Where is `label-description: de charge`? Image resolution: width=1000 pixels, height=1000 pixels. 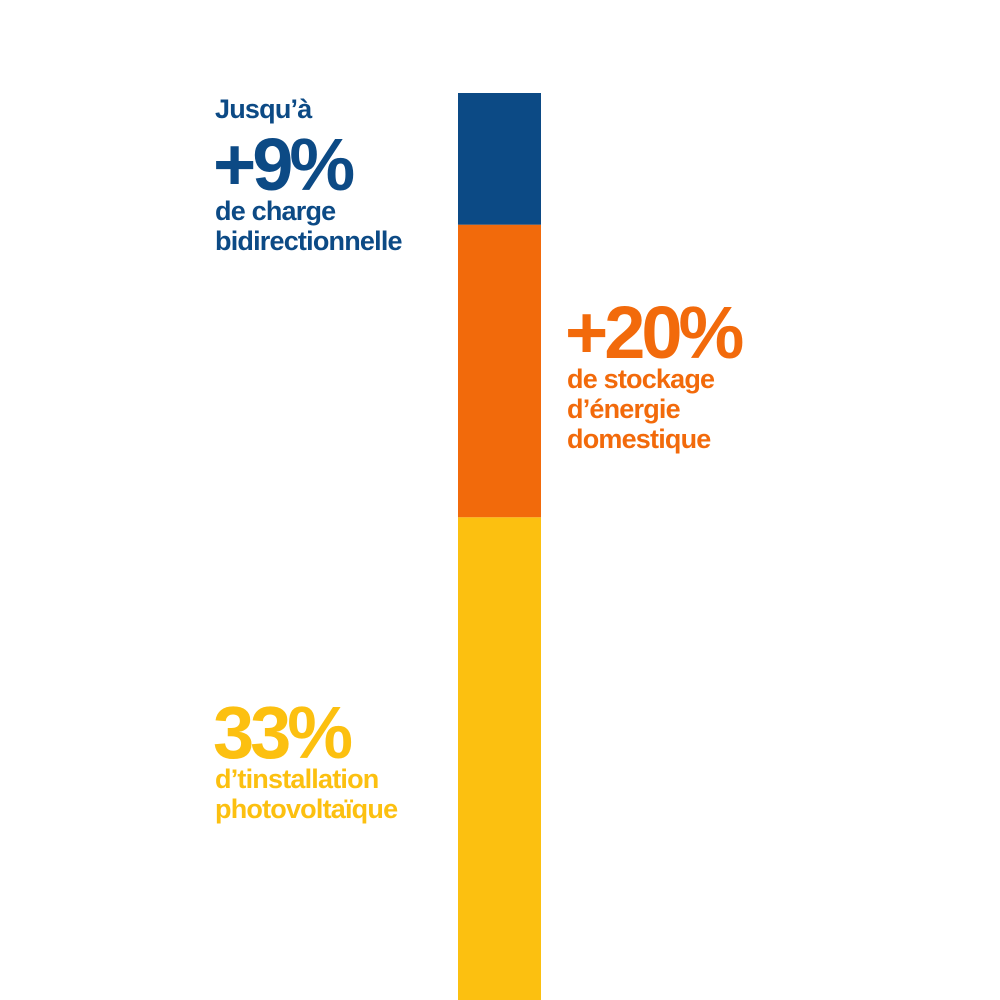 label-description: de charge is located at coordinates (275, 211).